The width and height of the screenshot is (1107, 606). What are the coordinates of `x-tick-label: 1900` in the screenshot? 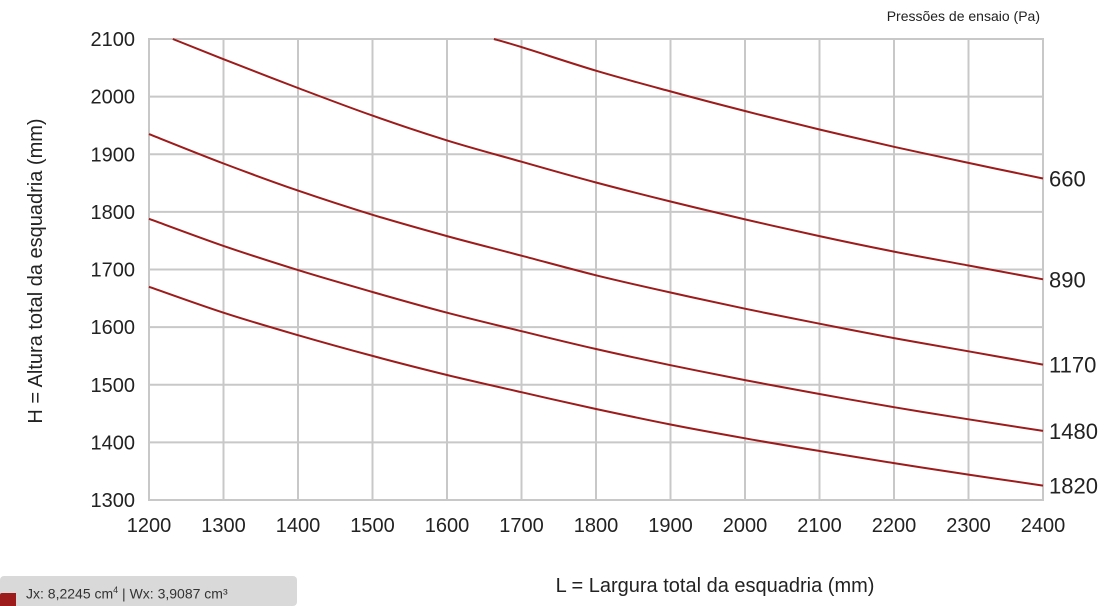 It's located at (670, 526).